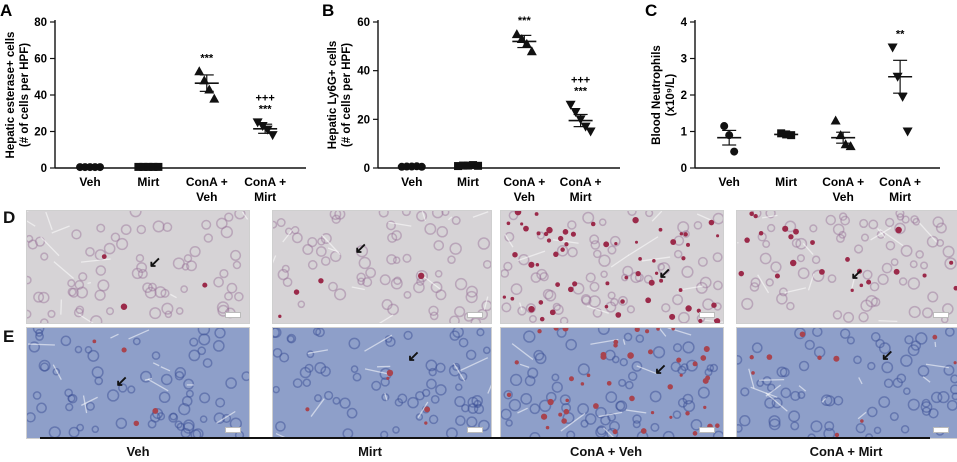 The image size is (957, 462). I want to click on tissue-texture, so click(612, 383).